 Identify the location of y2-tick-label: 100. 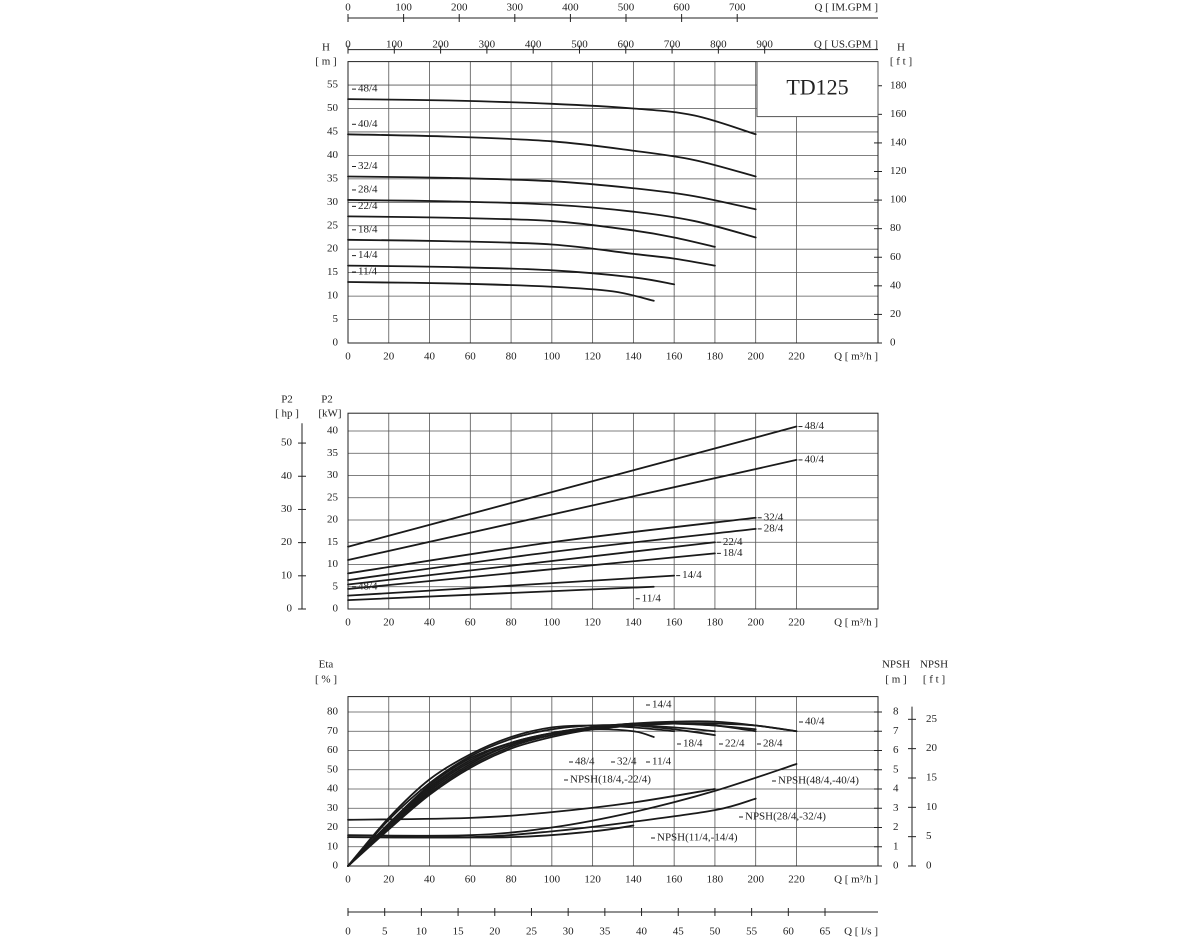
(898, 200).